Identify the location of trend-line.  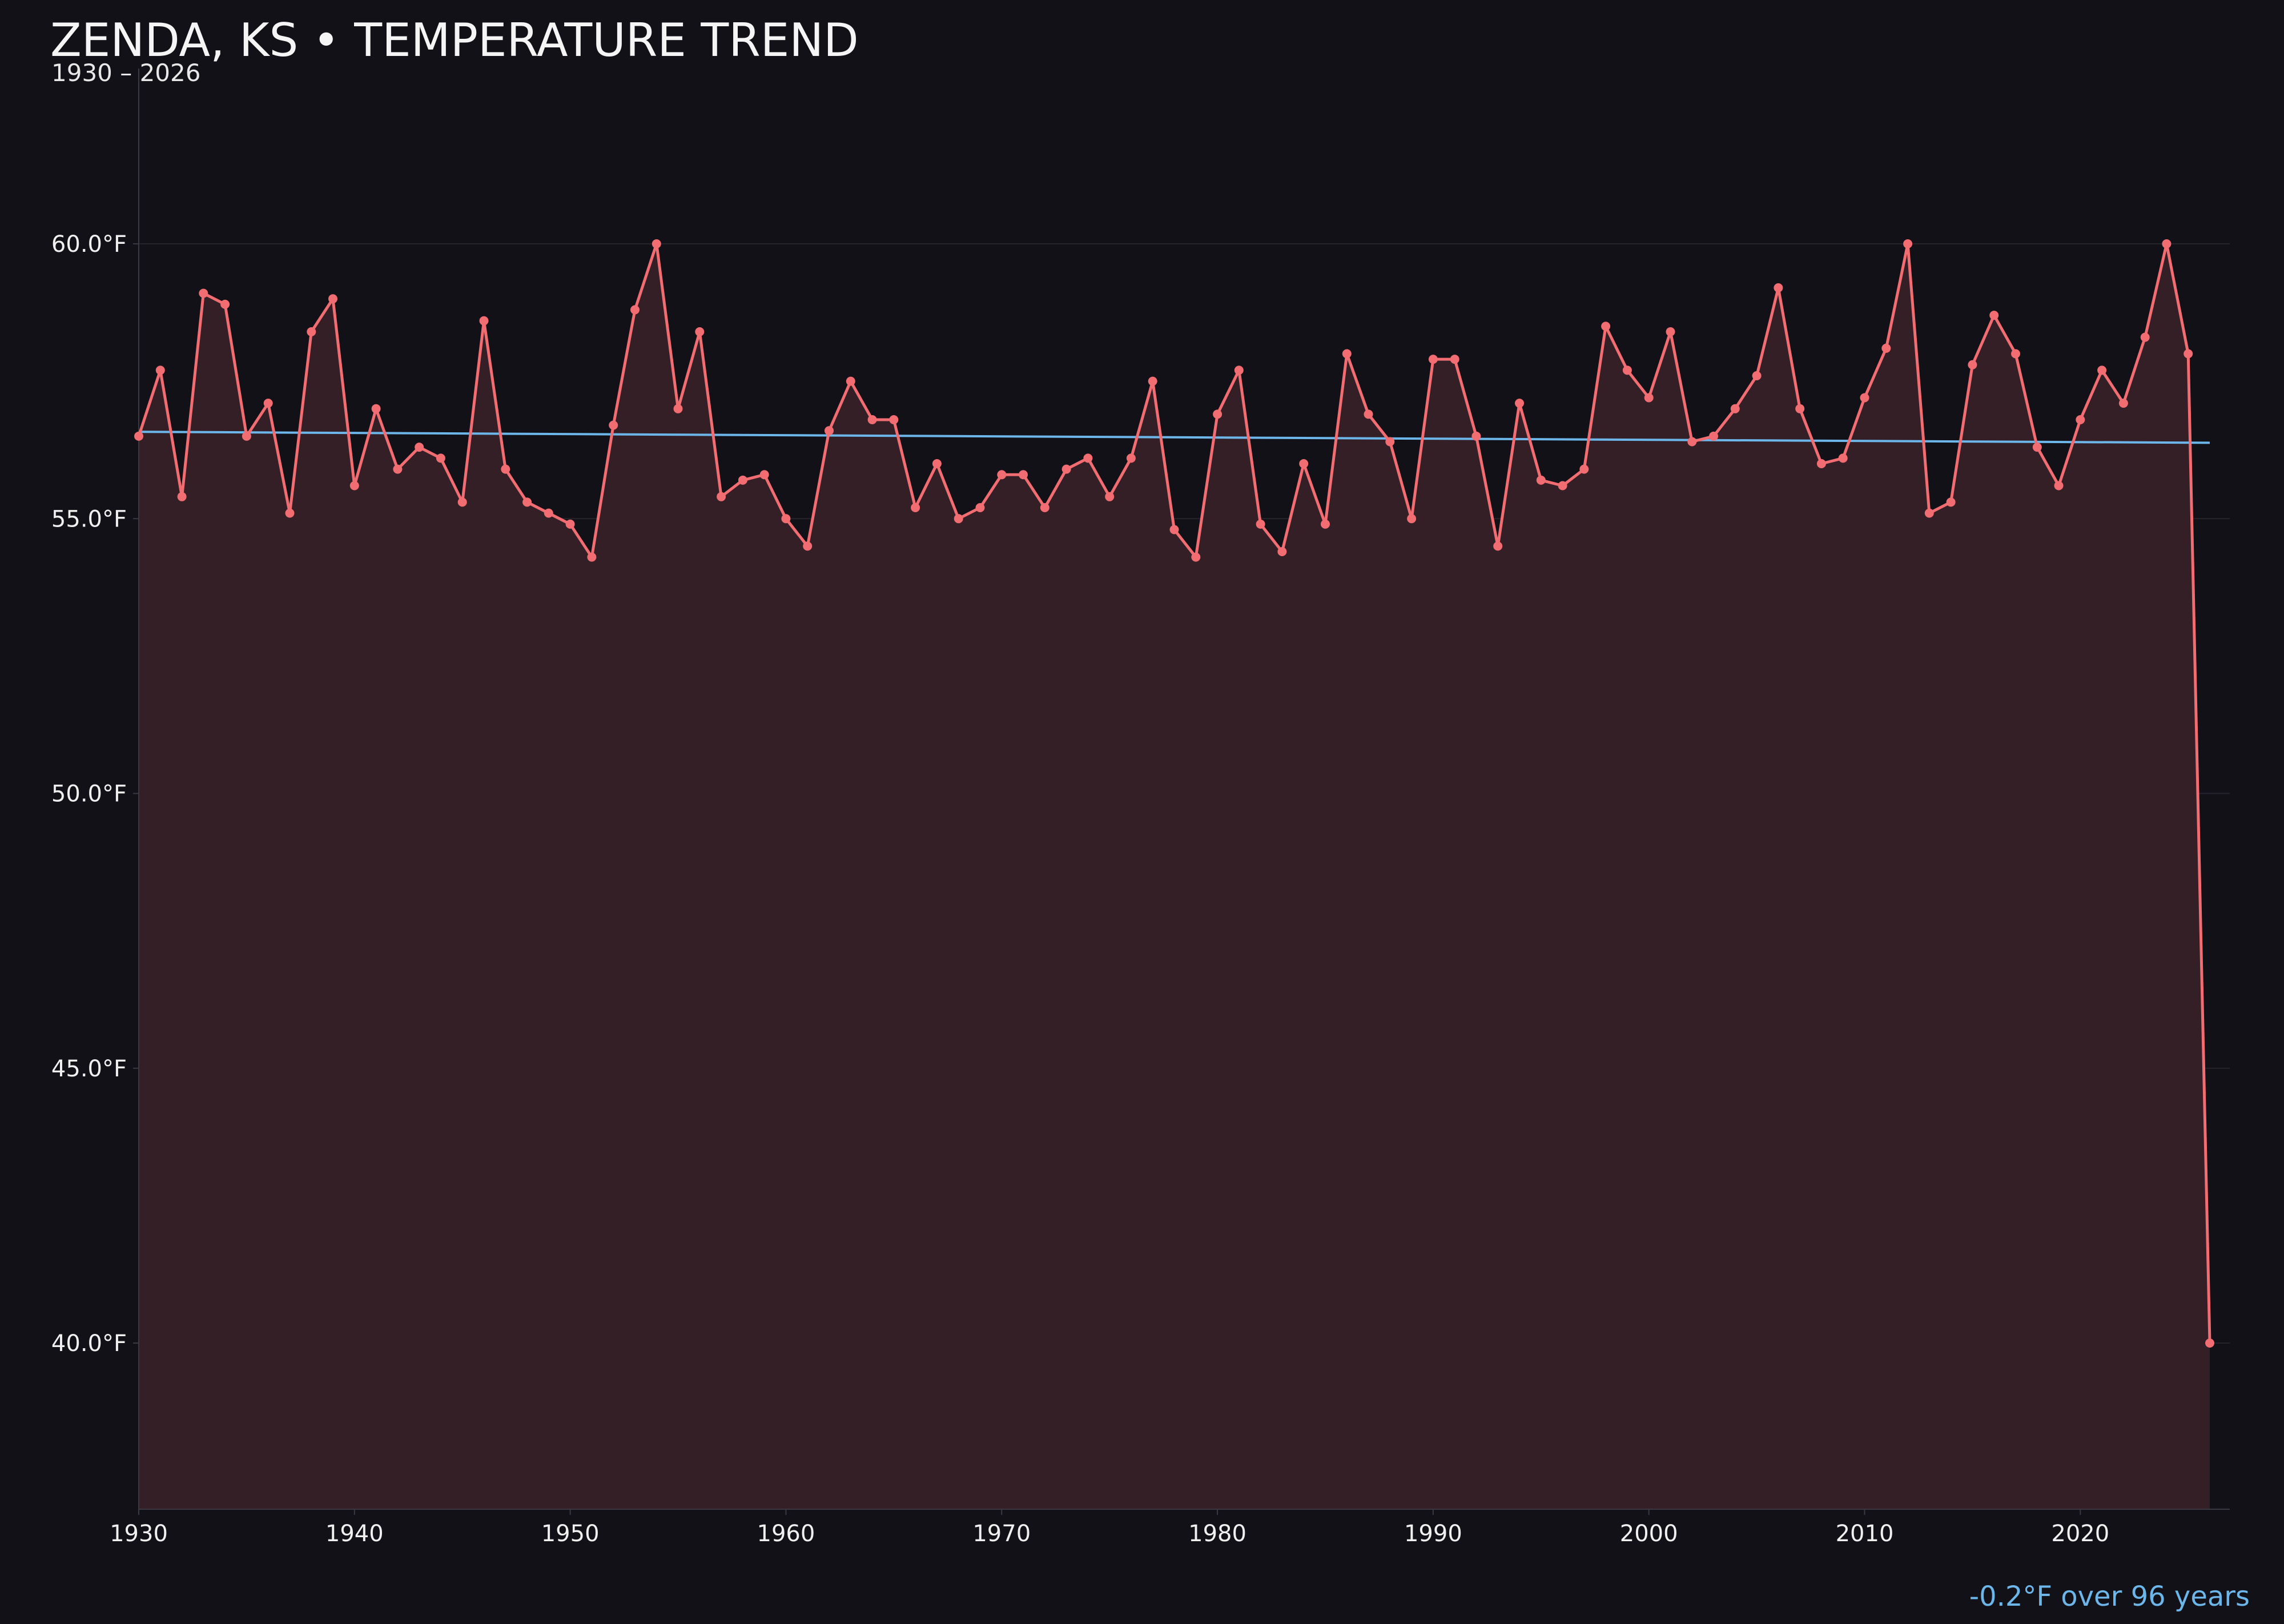
(1174, 437).